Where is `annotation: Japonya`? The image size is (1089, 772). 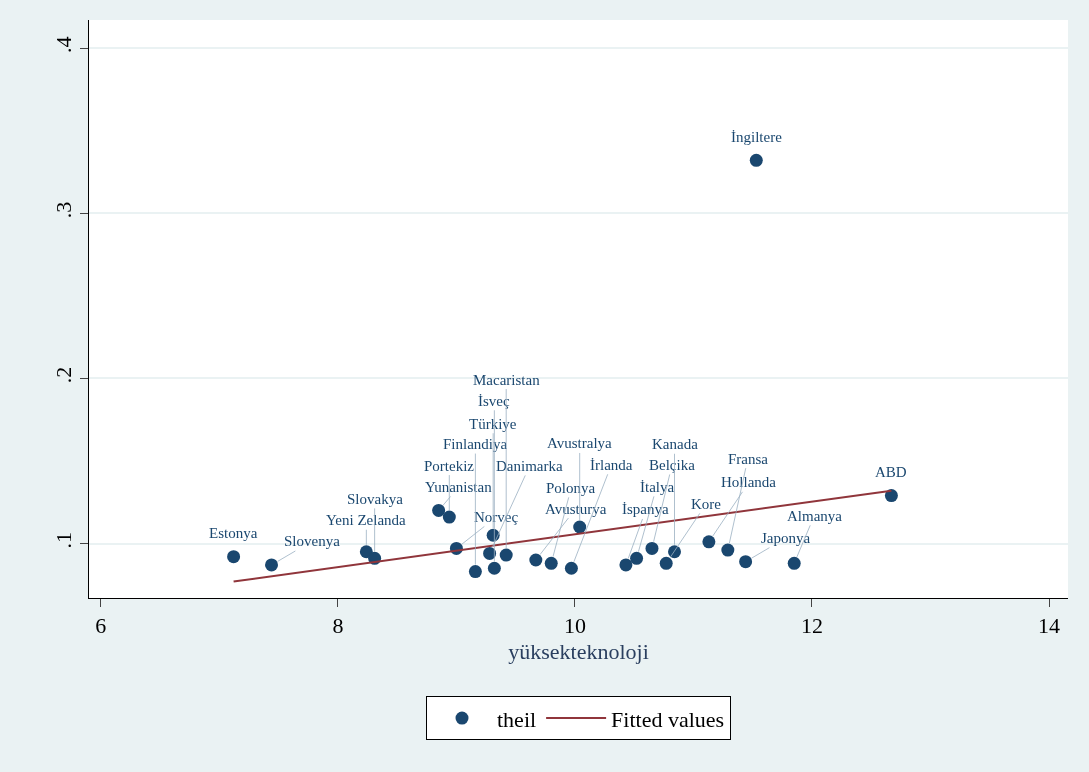 annotation: Japonya is located at coordinates (786, 538).